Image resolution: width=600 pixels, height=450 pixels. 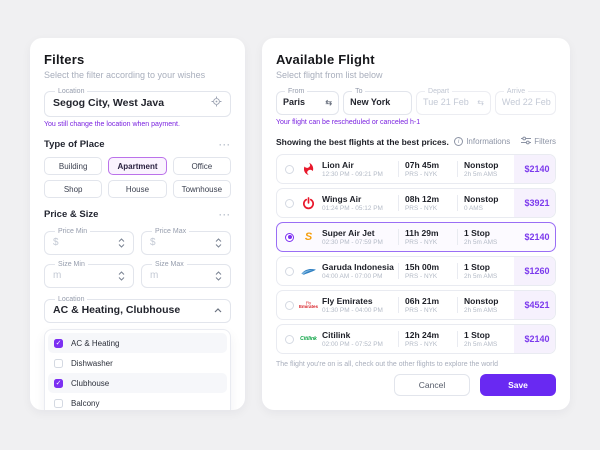 I want to click on amenity-option-dishwasher: Dishwasher, so click(x=137, y=363).